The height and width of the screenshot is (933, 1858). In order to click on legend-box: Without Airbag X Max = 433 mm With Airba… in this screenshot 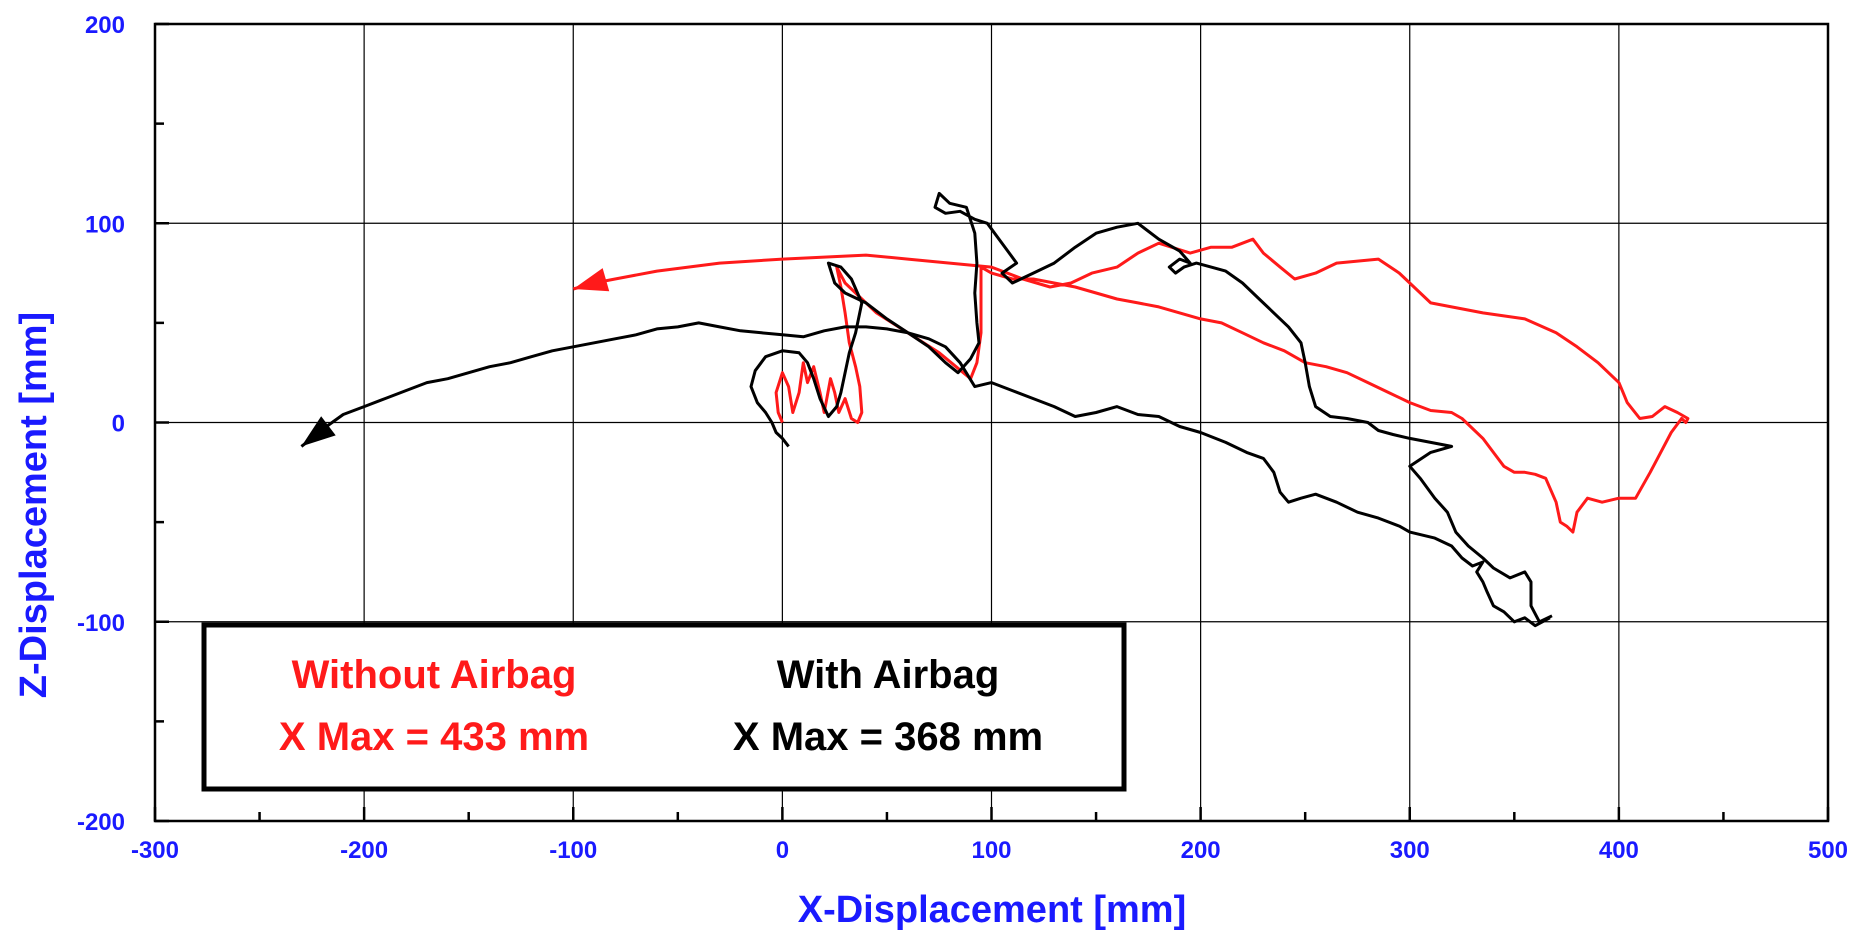, I will do `click(664, 707)`.